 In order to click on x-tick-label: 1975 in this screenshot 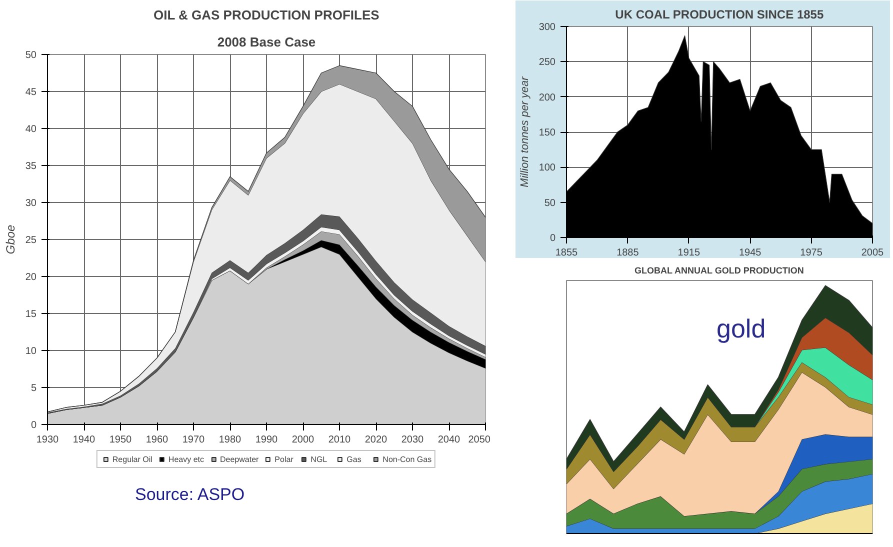, I will do `click(811, 253)`.